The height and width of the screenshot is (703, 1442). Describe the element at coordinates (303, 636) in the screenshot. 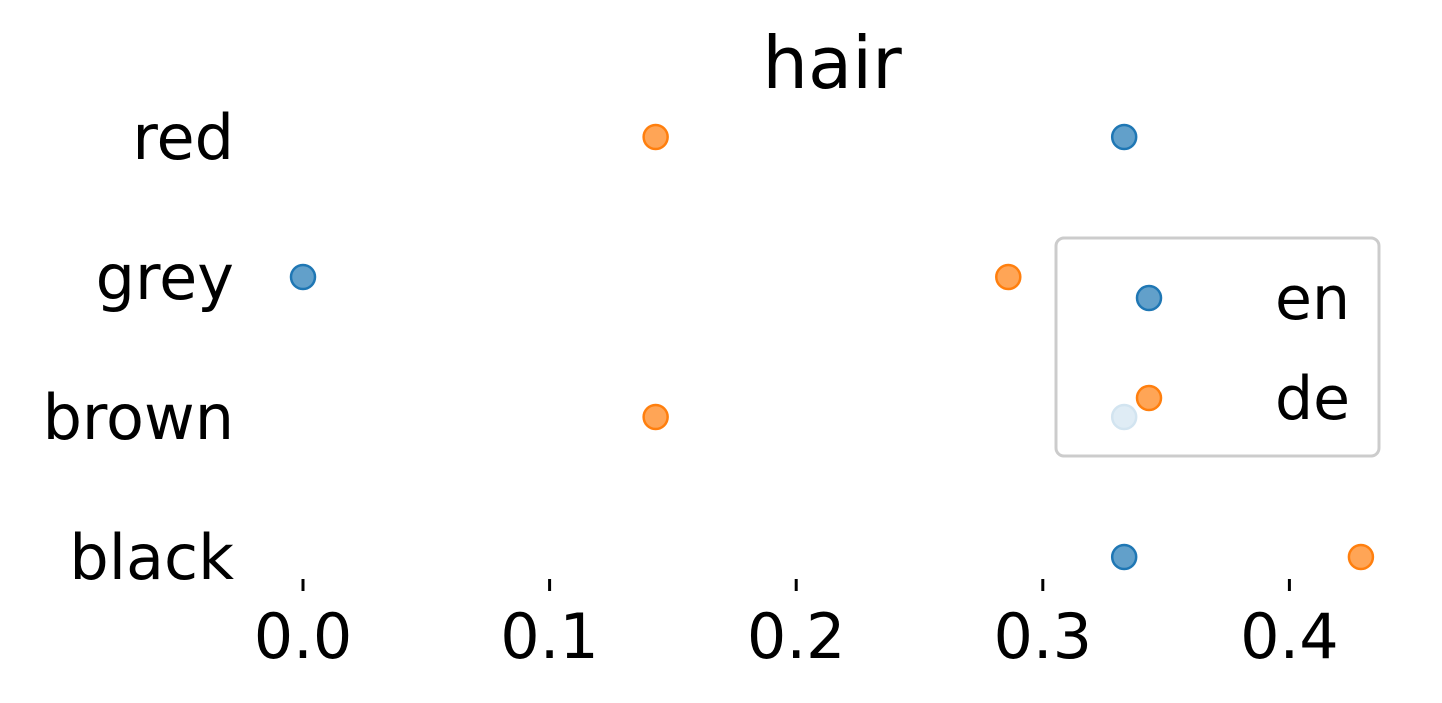

I see `x-tick-label-0: 0.0` at that location.